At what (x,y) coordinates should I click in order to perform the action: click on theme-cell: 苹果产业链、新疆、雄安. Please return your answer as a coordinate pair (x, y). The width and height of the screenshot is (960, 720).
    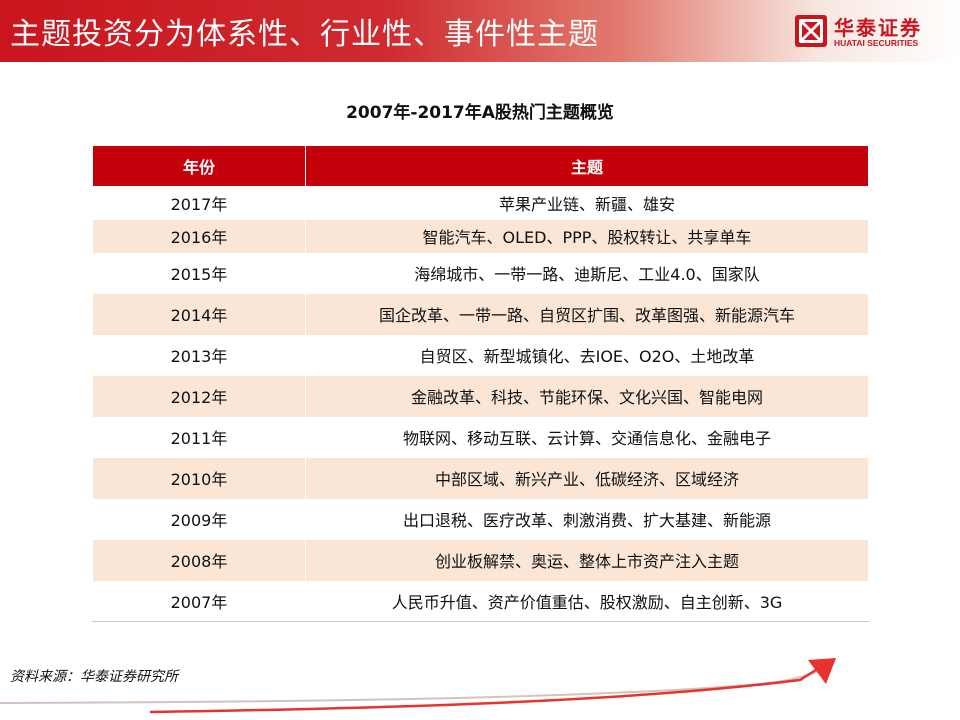
    Looking at the image, I should click on (587, 203).